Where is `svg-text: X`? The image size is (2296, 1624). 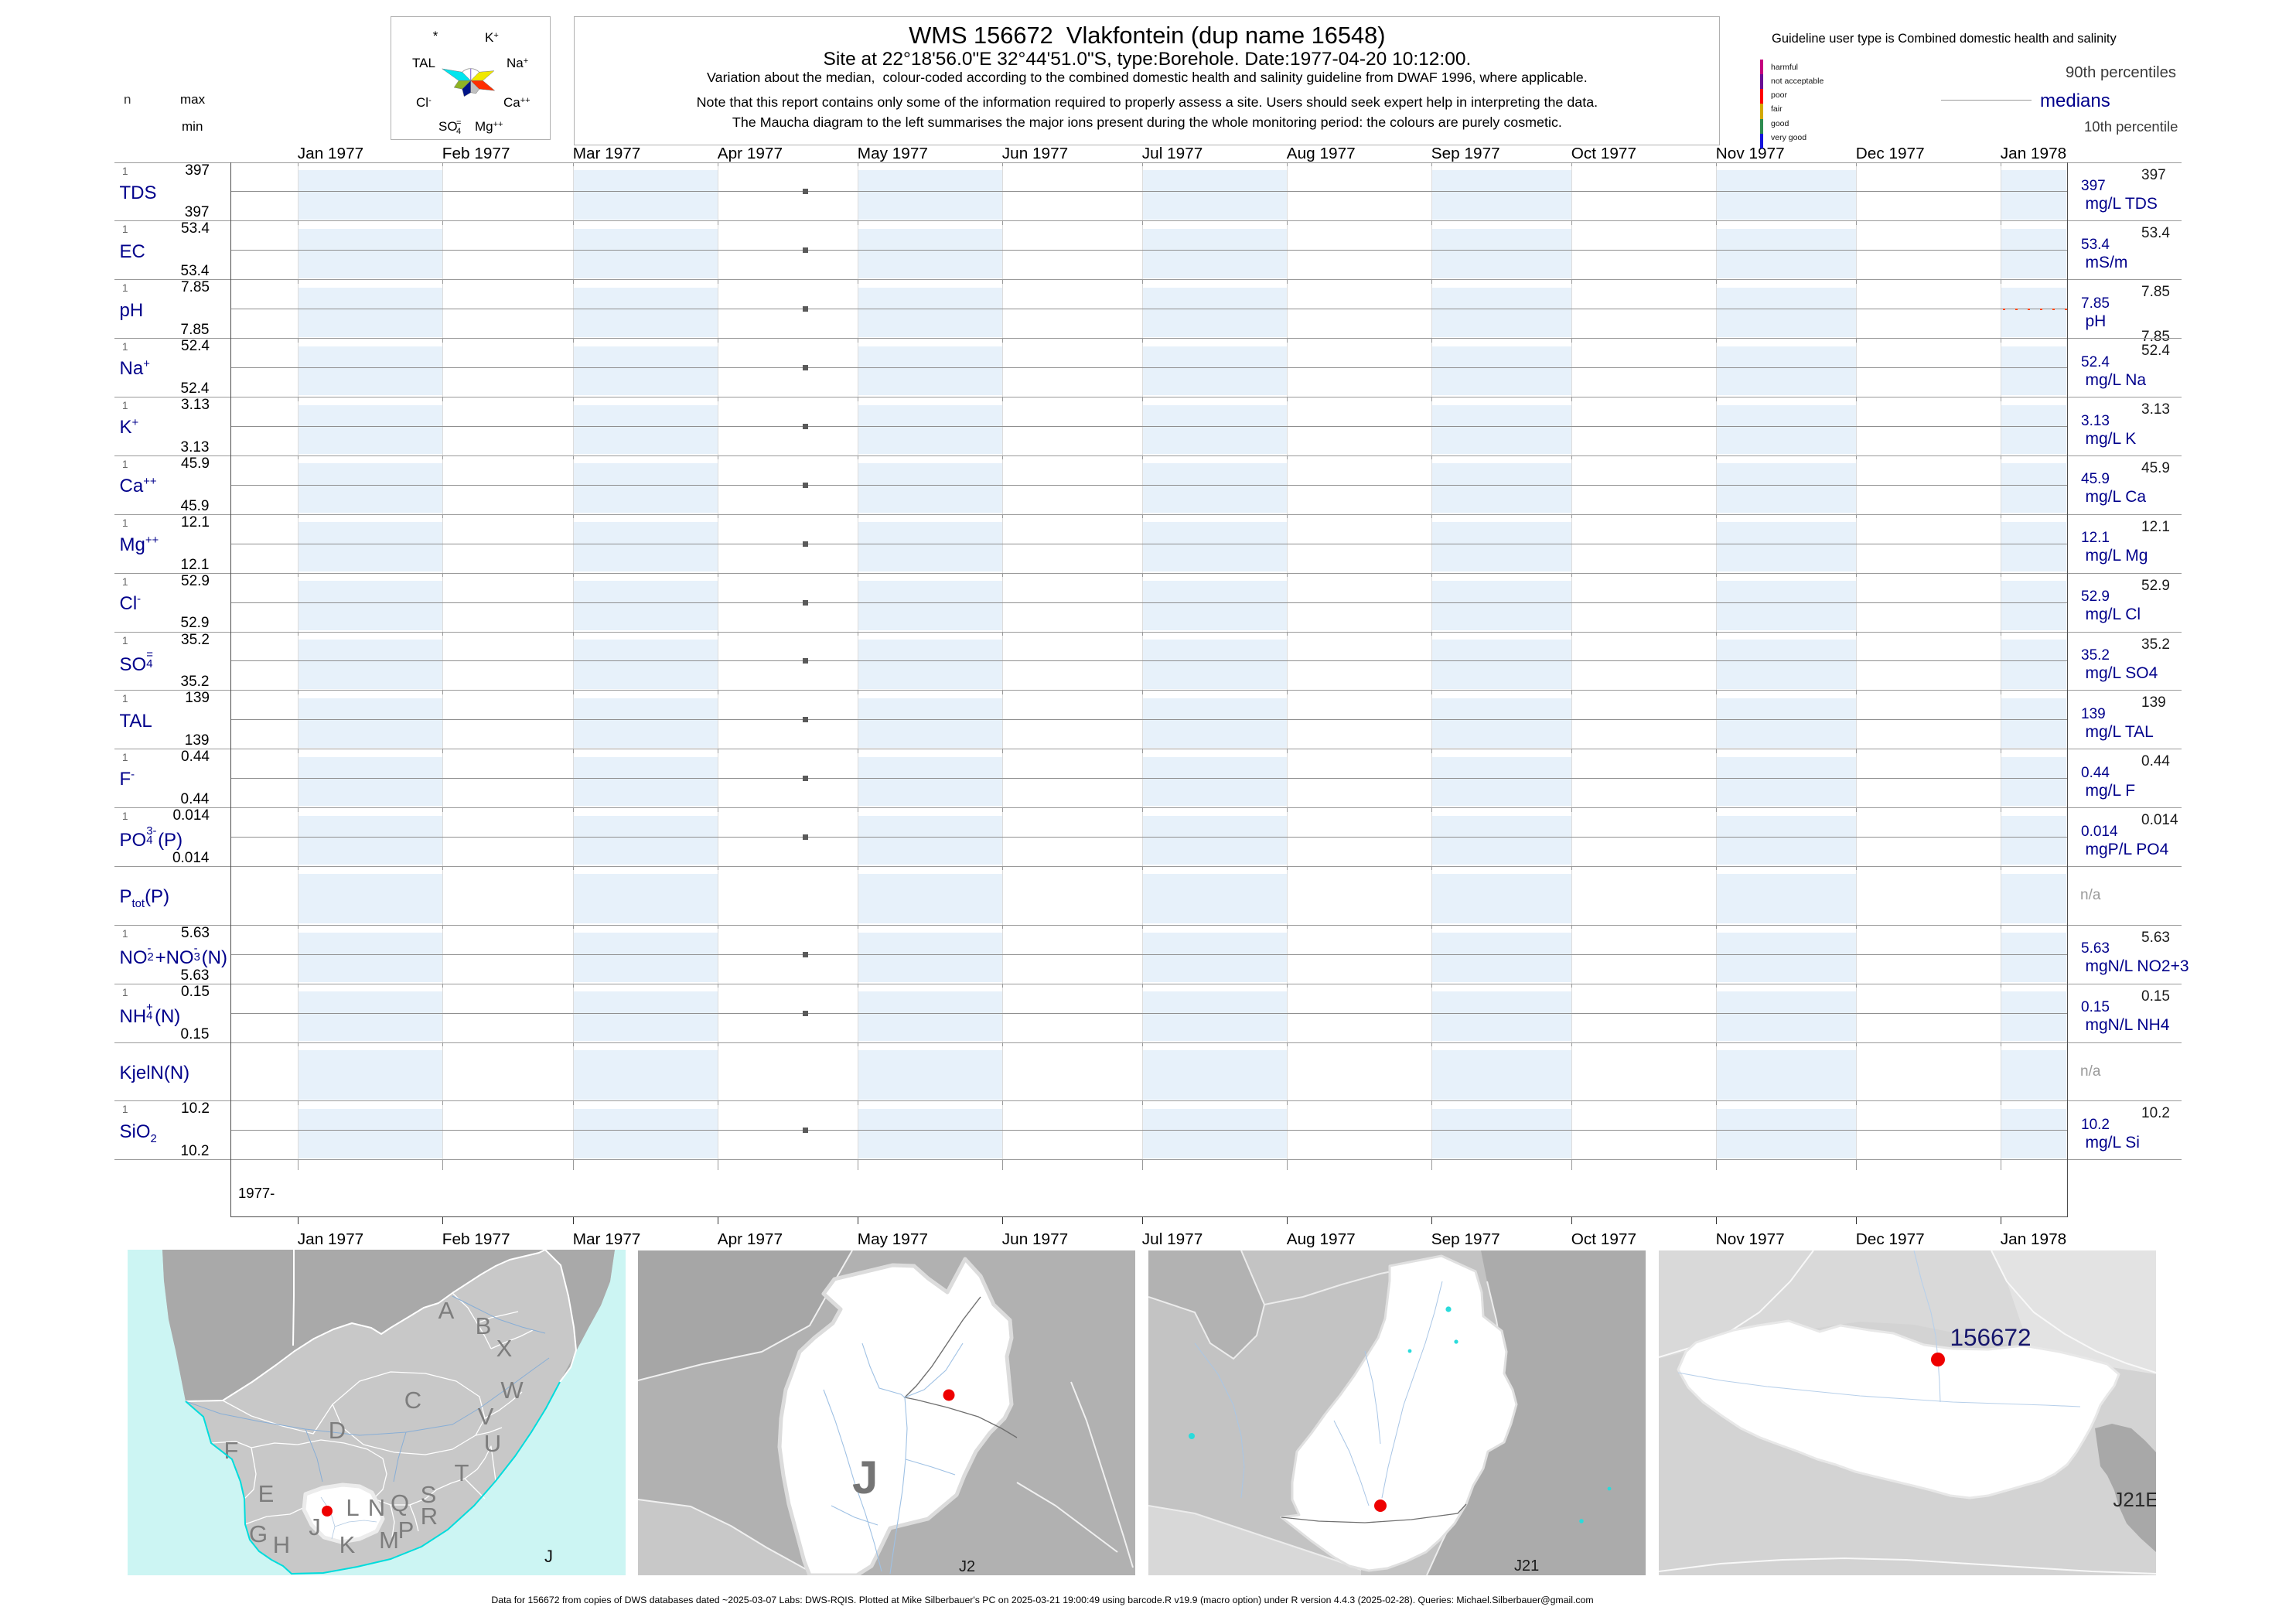
svg-text: X is located at coordinates (504, 1348).